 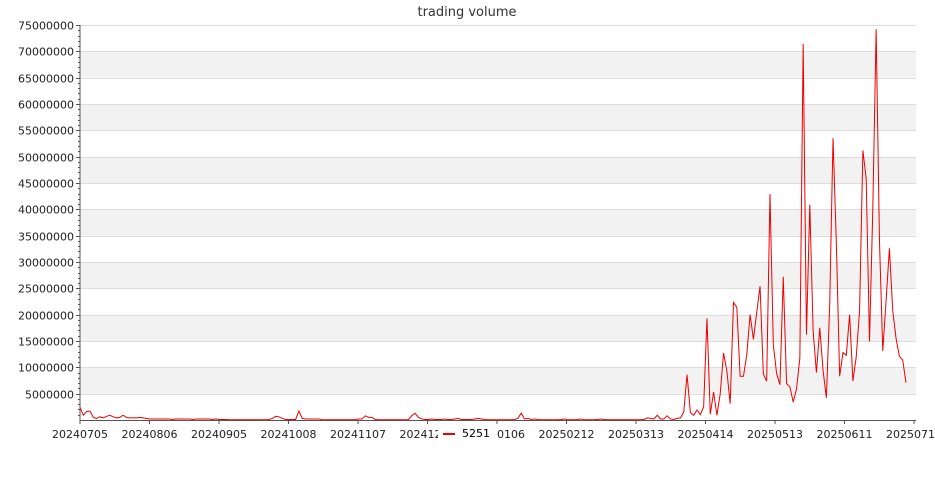 I want to click on x-tick-label: 20250414, so click(x=706, y=434).